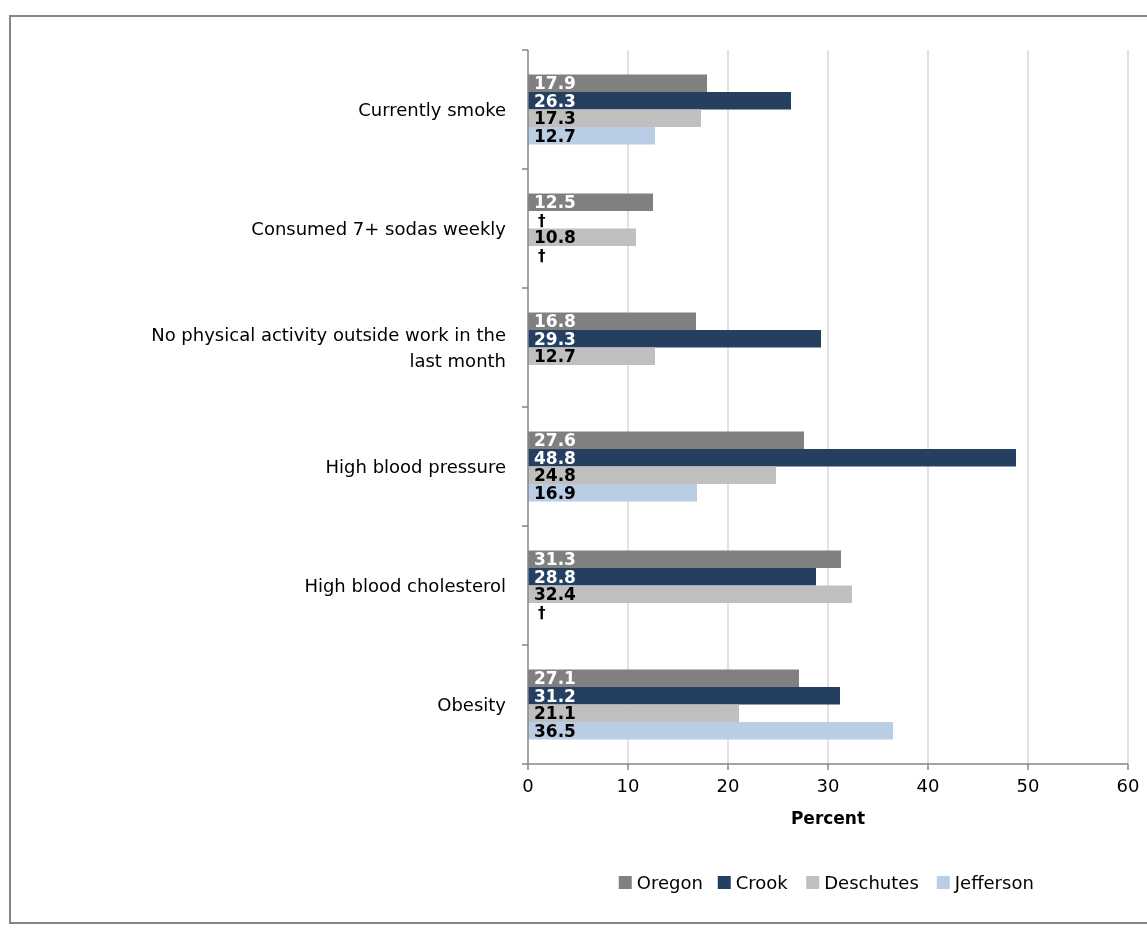 The image size is (1147, 937). Describe the element at coordinates (528, 785) in the screenshot. I see `x-tick-label: 0` at that location.